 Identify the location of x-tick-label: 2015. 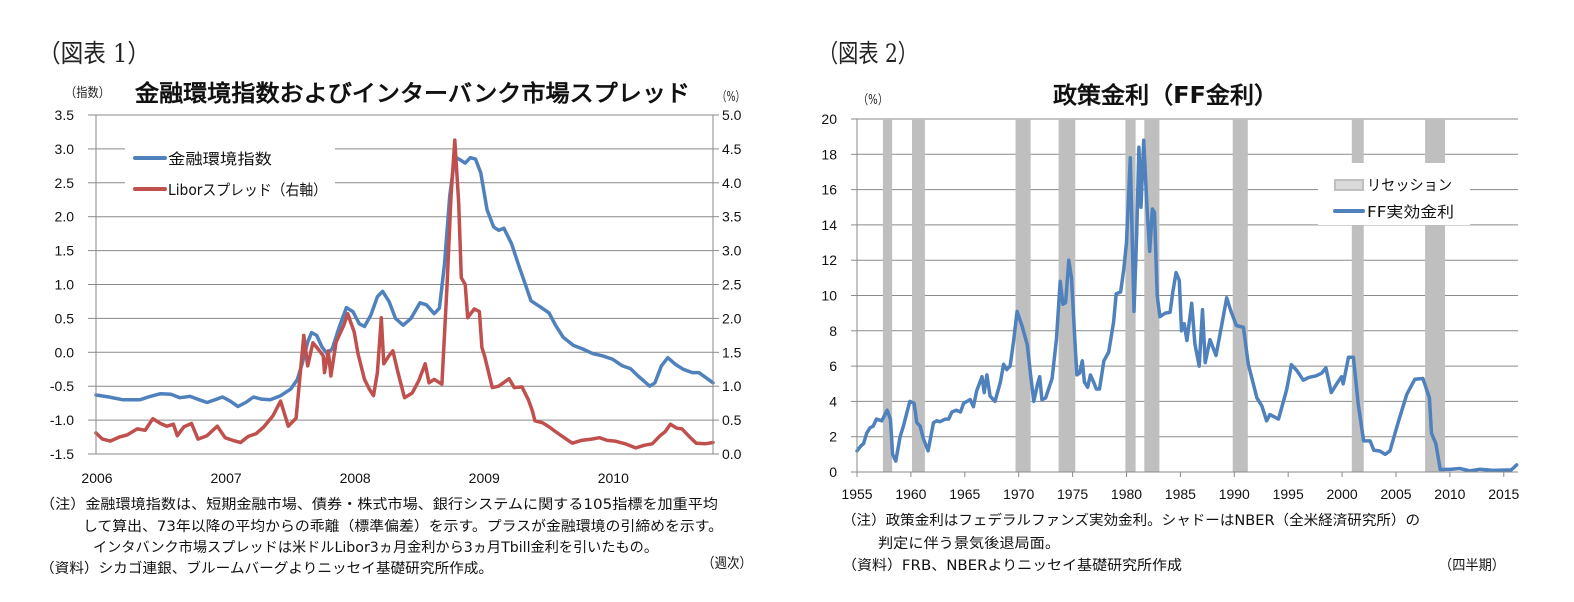
(1503, 494).